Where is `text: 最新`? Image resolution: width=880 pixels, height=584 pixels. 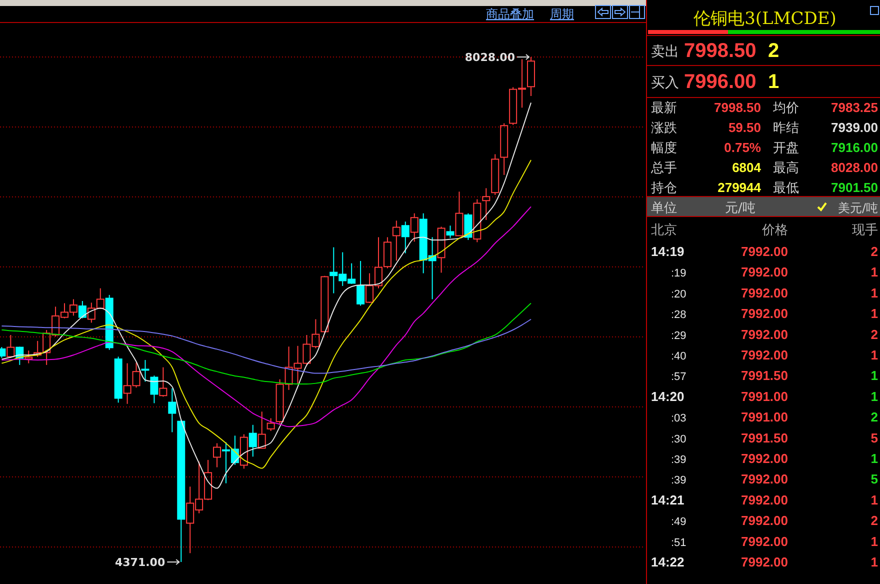
text: 最新 is located at coordinates (664, 108).